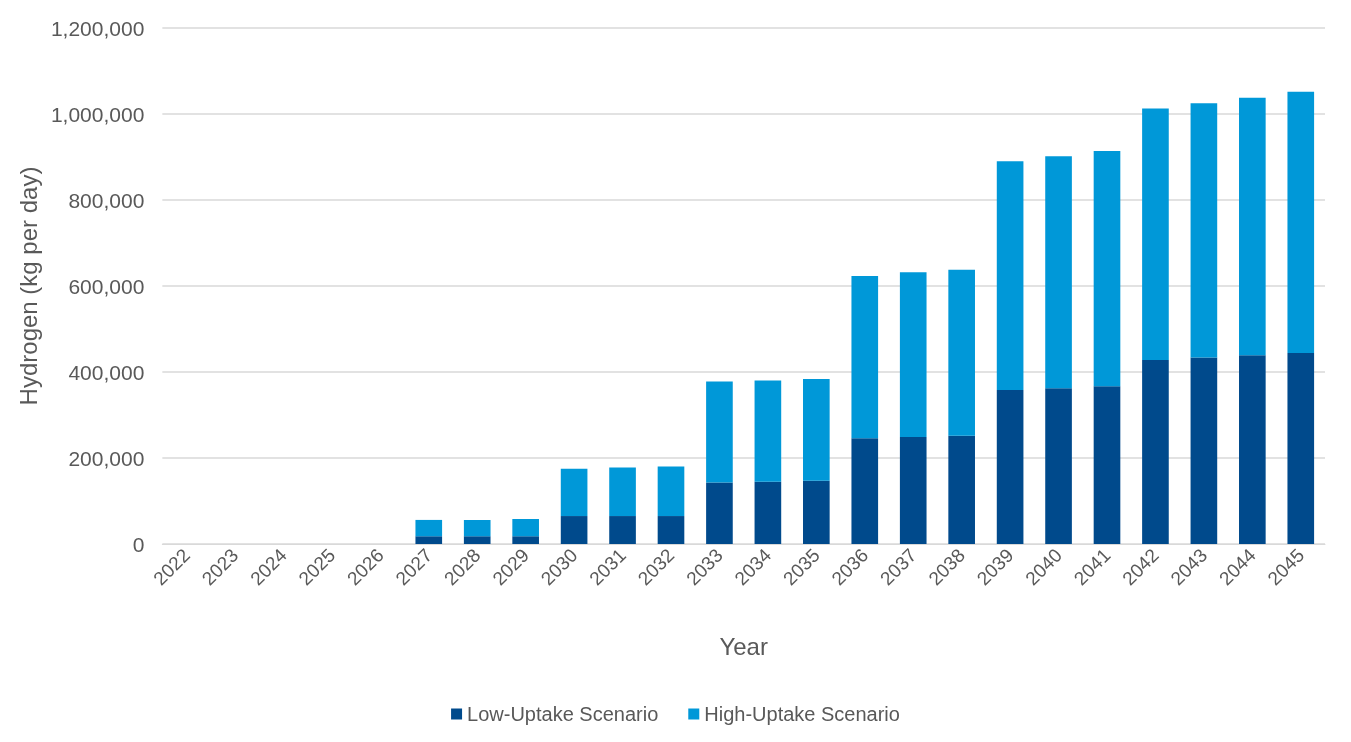  Describe the element at coordinates (106, 200) in the screenshot. I see `y-tick-label: 800,000` at that location.